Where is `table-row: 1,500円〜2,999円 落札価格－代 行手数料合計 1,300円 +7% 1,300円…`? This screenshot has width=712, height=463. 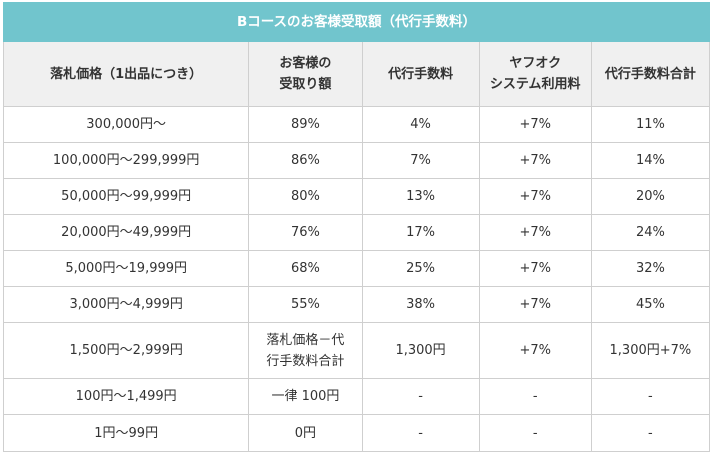 table-row: 1,500円〜2,999円 落札価格－代 行手数料合計 1,300円 +7% 1,300円… is located at coordinates (356, 350).